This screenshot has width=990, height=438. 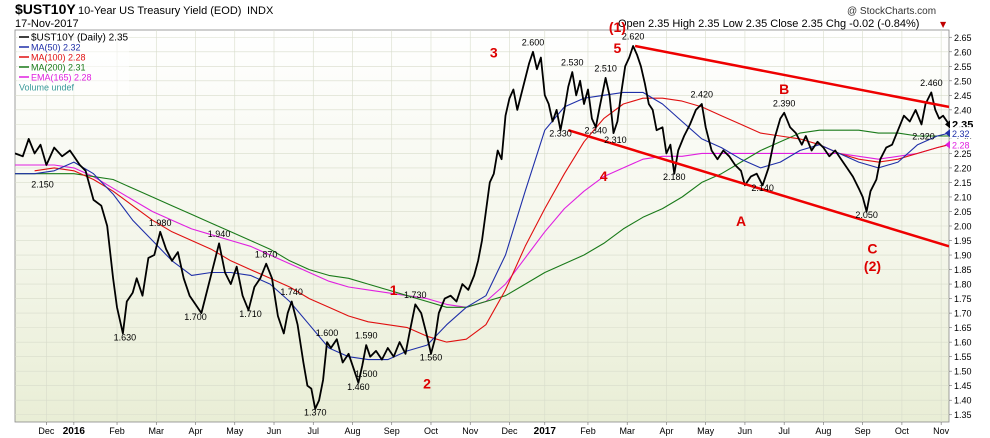 I want to click on chart-description: 10-Year US Treasury Yield (EOD), so click(x=159, y=11).